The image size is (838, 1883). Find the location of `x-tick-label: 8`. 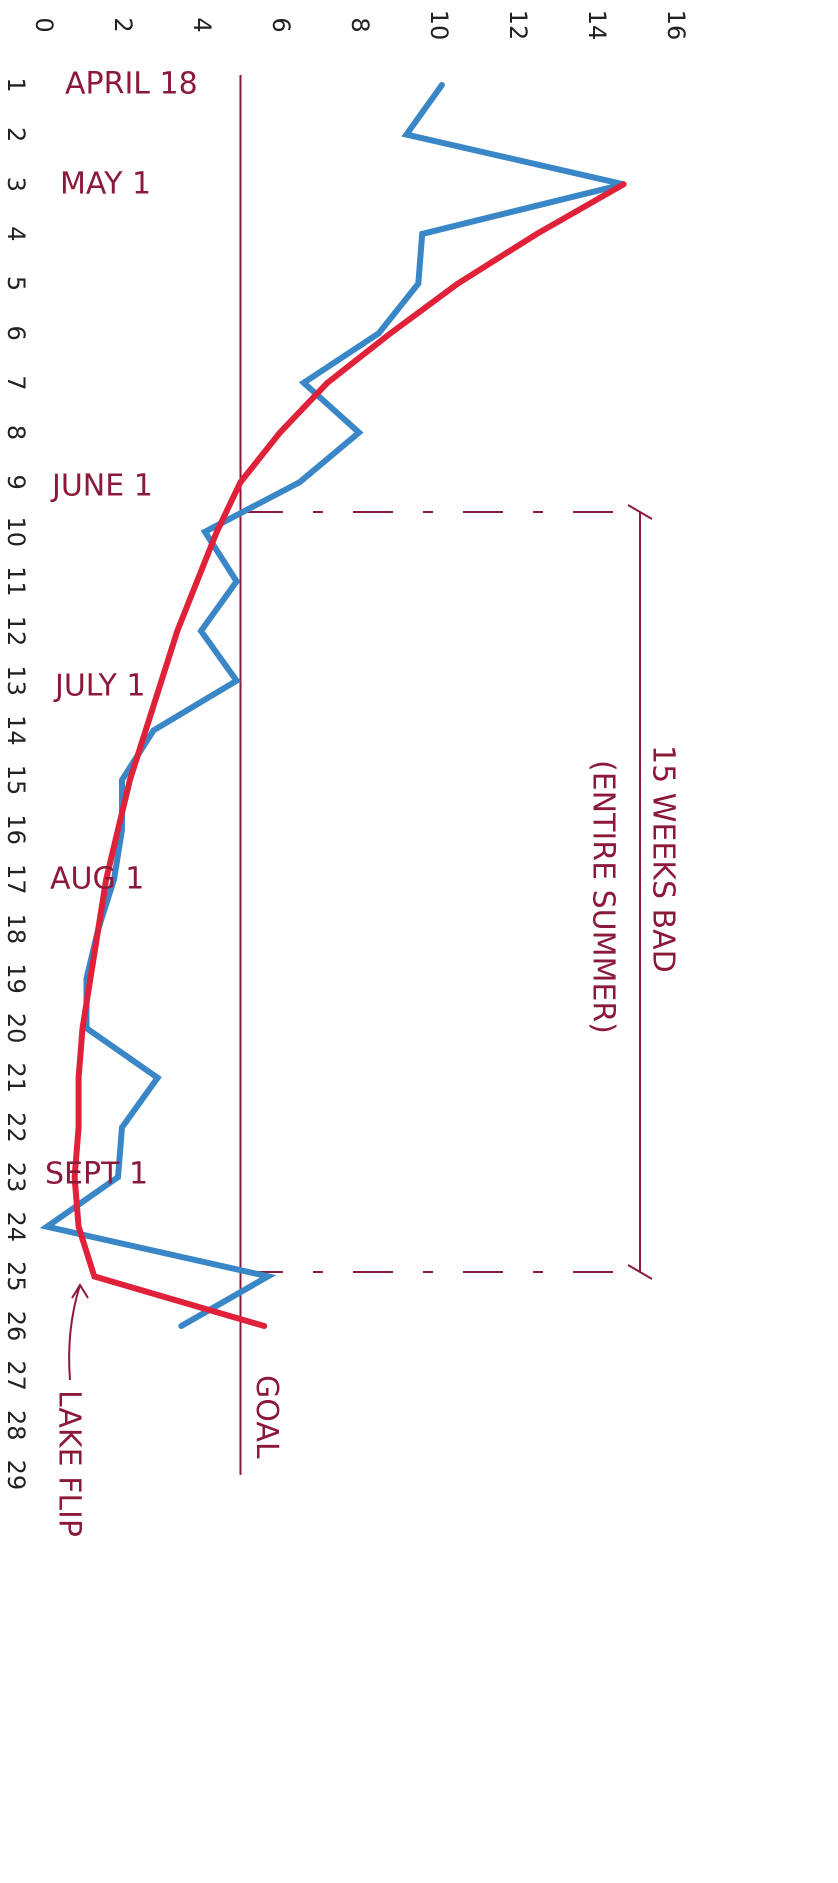

x-tick-label: 8 is located at coordinates (360, 24).